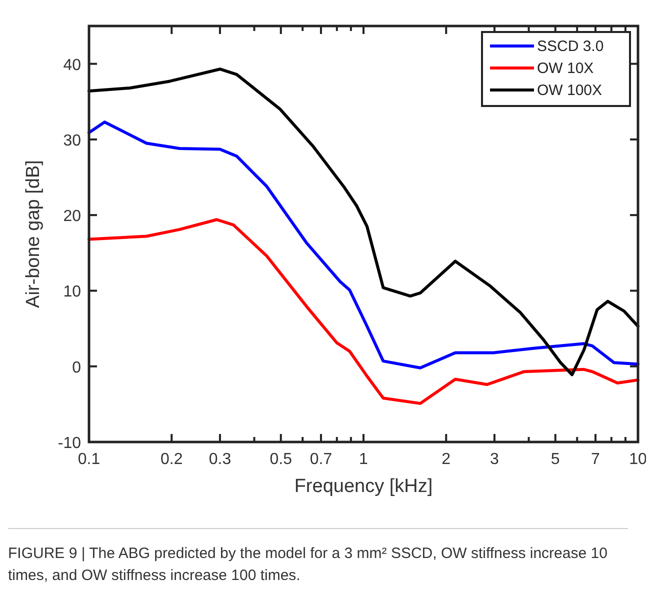 Image resolution: width=654 pixels, height=596 pixels. I want to click on x-tick-label: 5, so click(555, 459).